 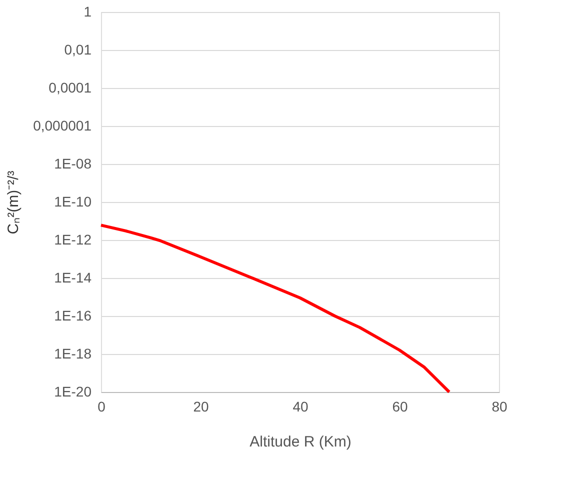 I want to click on x-tick-label: 60, so click(x=400, y=406).